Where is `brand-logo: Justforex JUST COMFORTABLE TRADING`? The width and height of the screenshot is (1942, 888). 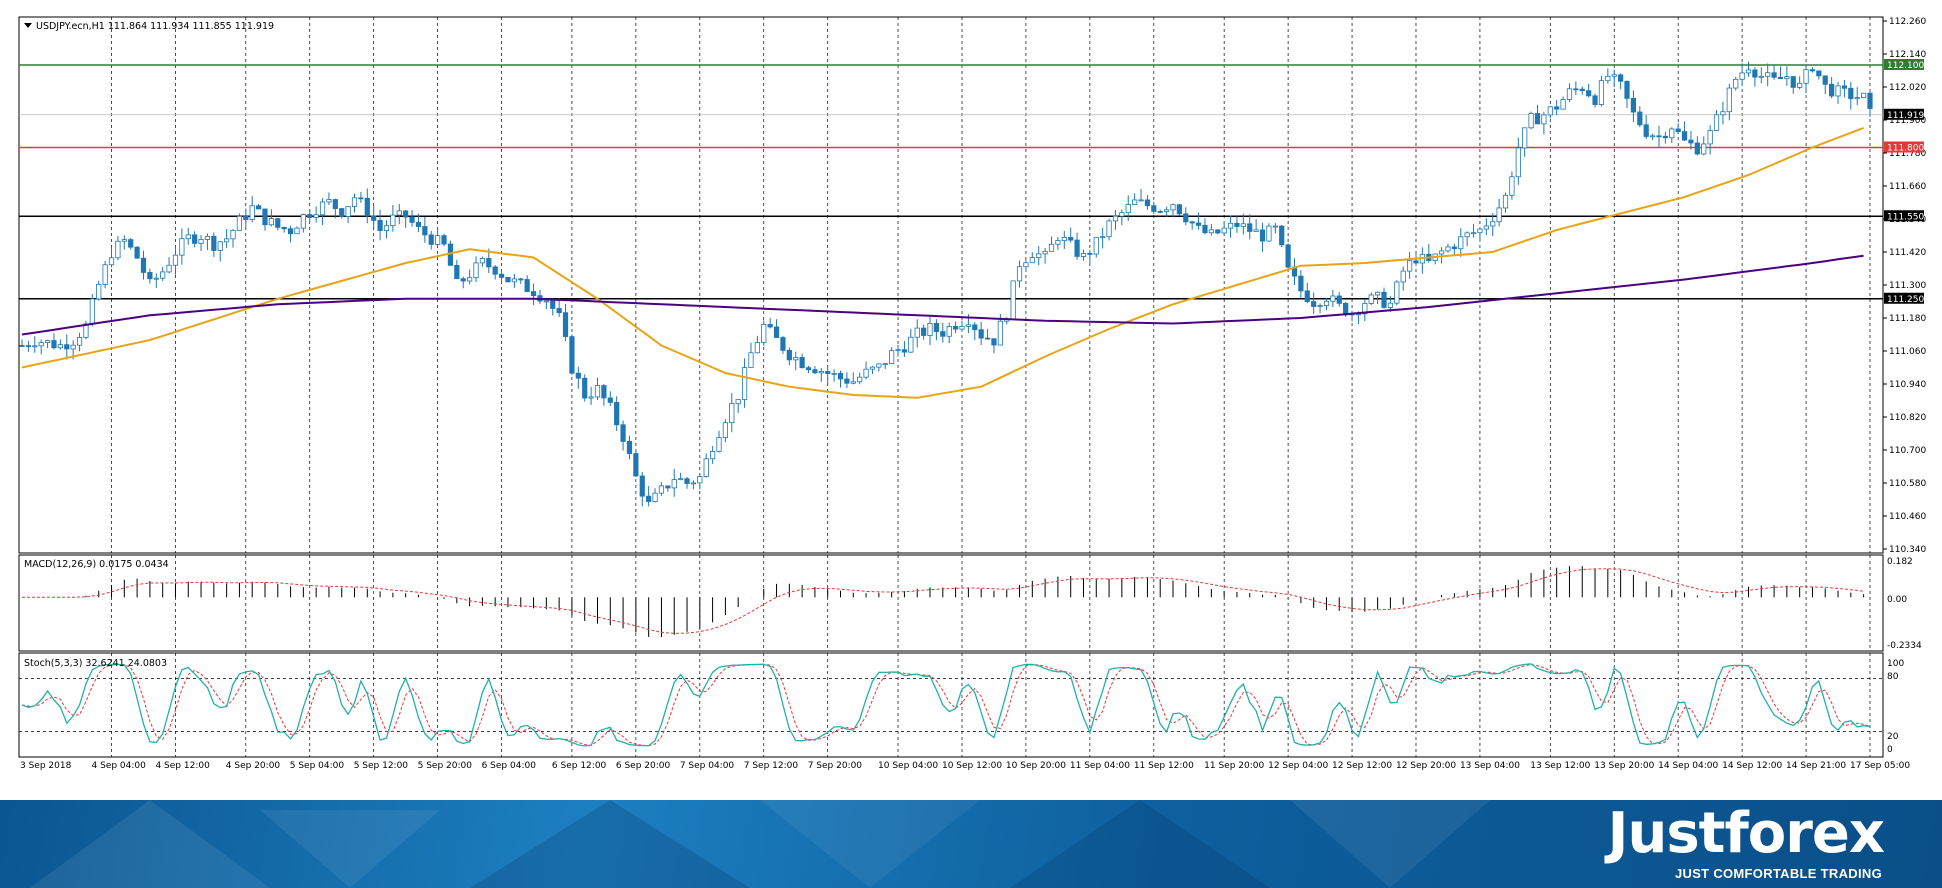
brand-logo: Justforex JUST COMFORTABLE TRADING is located at coordinates (1724, 844).